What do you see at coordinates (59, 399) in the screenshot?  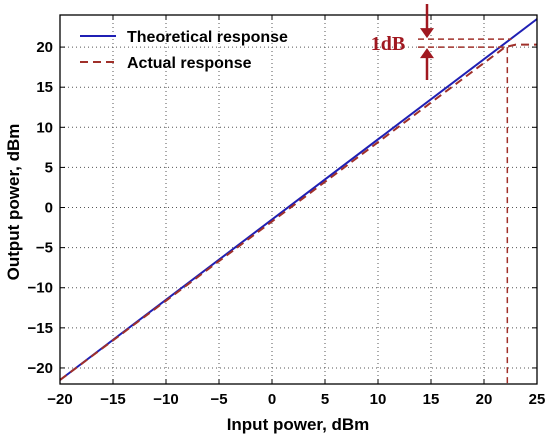 I see `x-tick-label: −20` at bounding box center [59, 399].